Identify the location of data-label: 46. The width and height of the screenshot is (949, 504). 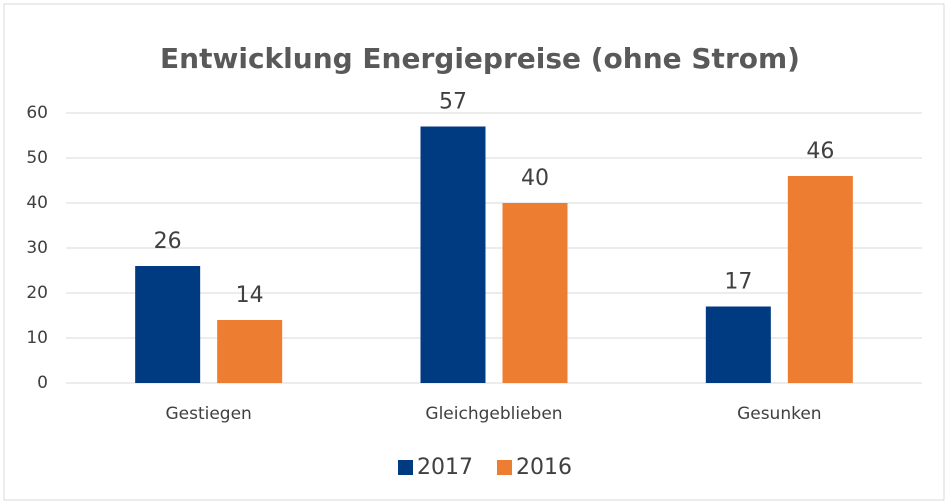
(820, 151).